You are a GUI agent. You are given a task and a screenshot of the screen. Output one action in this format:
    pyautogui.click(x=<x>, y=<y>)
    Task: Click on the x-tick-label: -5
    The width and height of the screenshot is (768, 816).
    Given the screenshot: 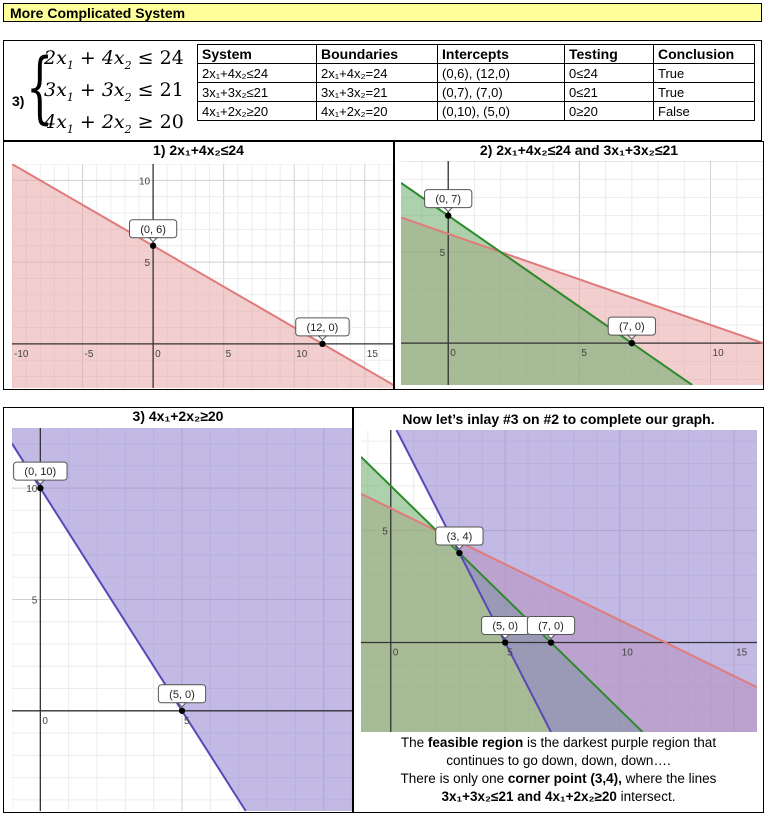 What is the action you would take?
    pyautogui.click(x=89, y=354)
    